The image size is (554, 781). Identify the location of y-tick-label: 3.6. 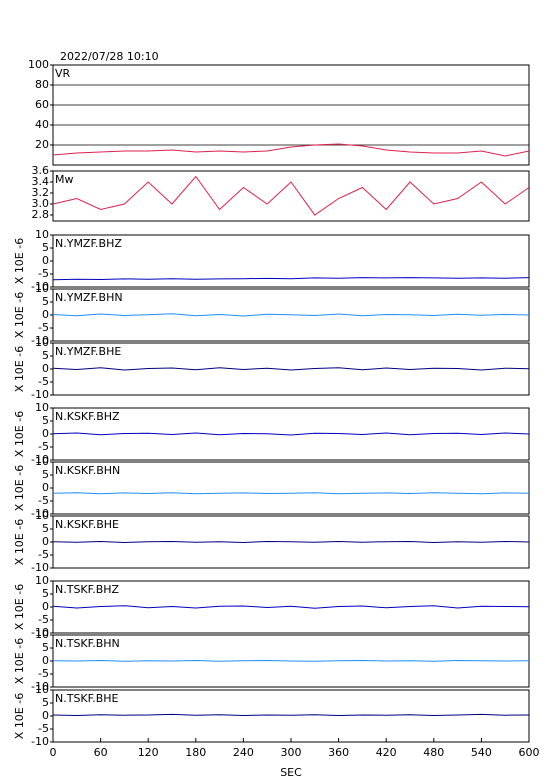
(41, 170).